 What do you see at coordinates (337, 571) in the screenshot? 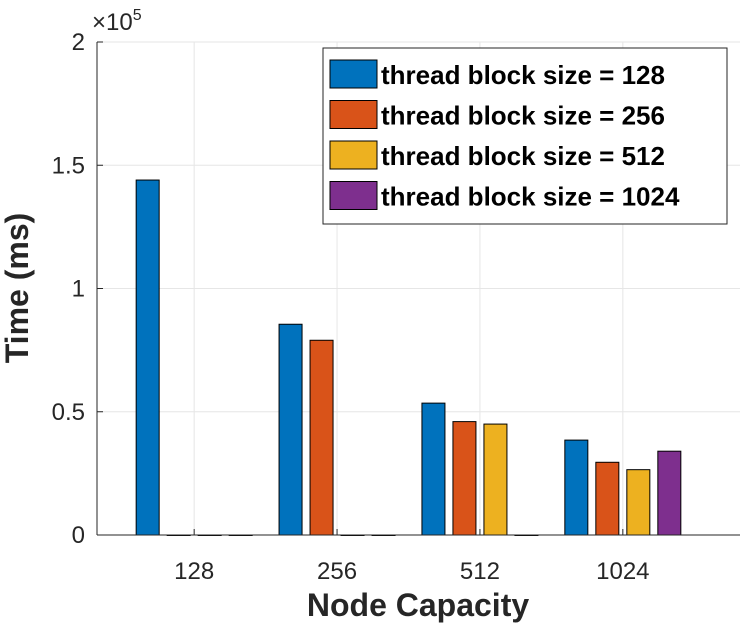
I see `x-tick-label: 256` at bounding box center [337, 571].